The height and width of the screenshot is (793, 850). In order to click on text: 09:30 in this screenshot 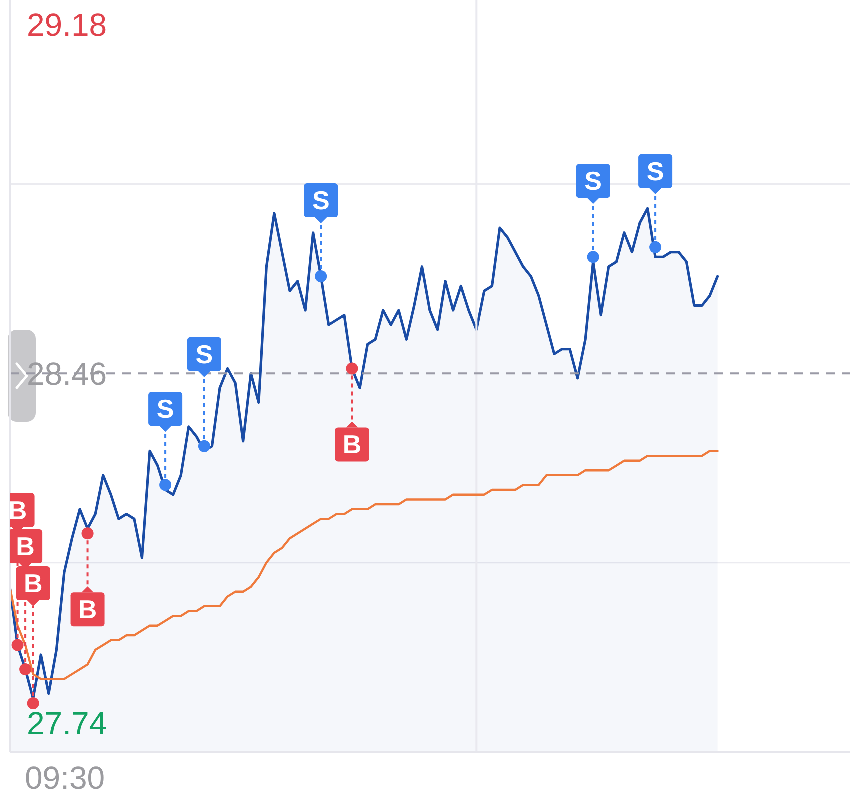, I will do `click(65, 776)`.